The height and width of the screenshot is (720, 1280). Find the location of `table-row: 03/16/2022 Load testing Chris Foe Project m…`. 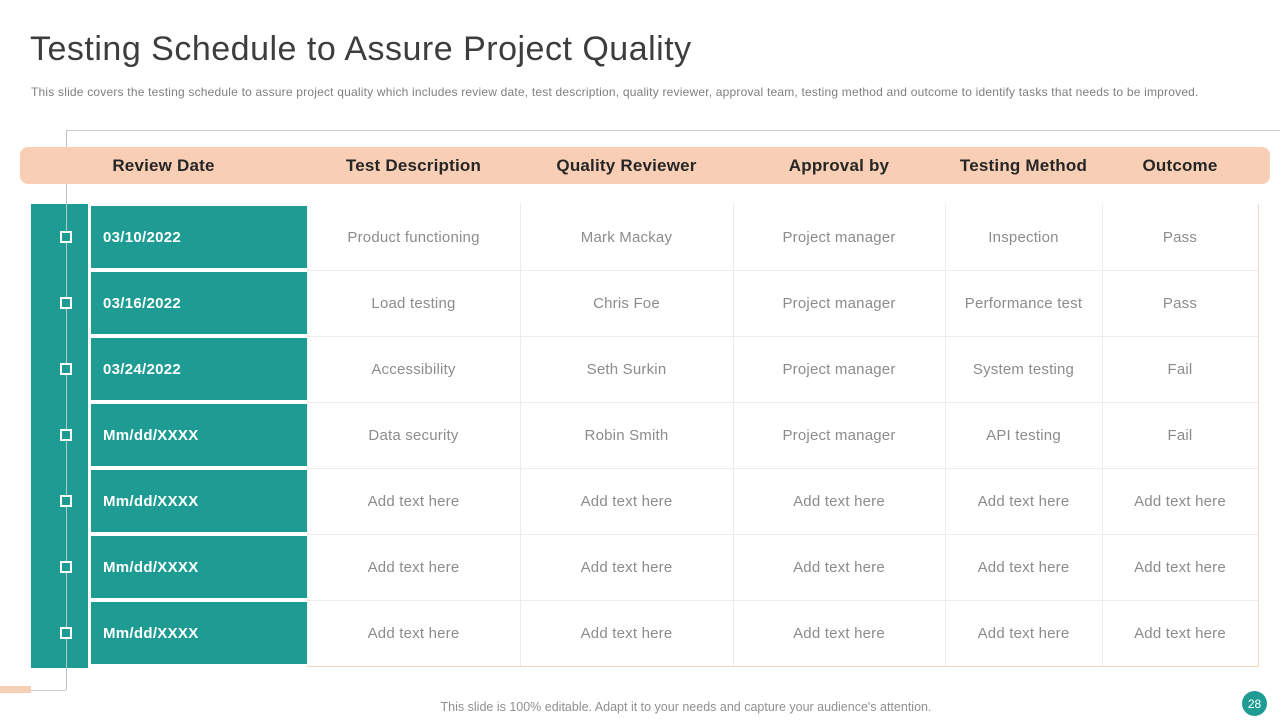

table-row: 03/16/2022 Load testing Chris Foe Project m… is located at coordinates (640, 303).